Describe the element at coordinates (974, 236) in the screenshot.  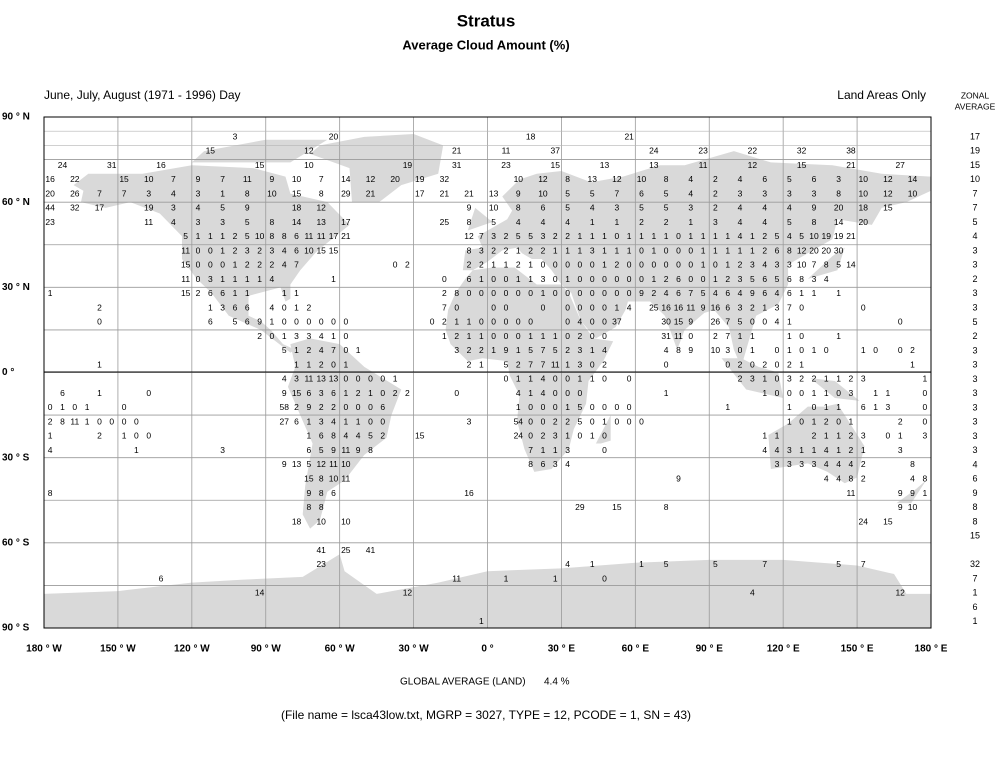
I see `zonal-average: 4` at that location.